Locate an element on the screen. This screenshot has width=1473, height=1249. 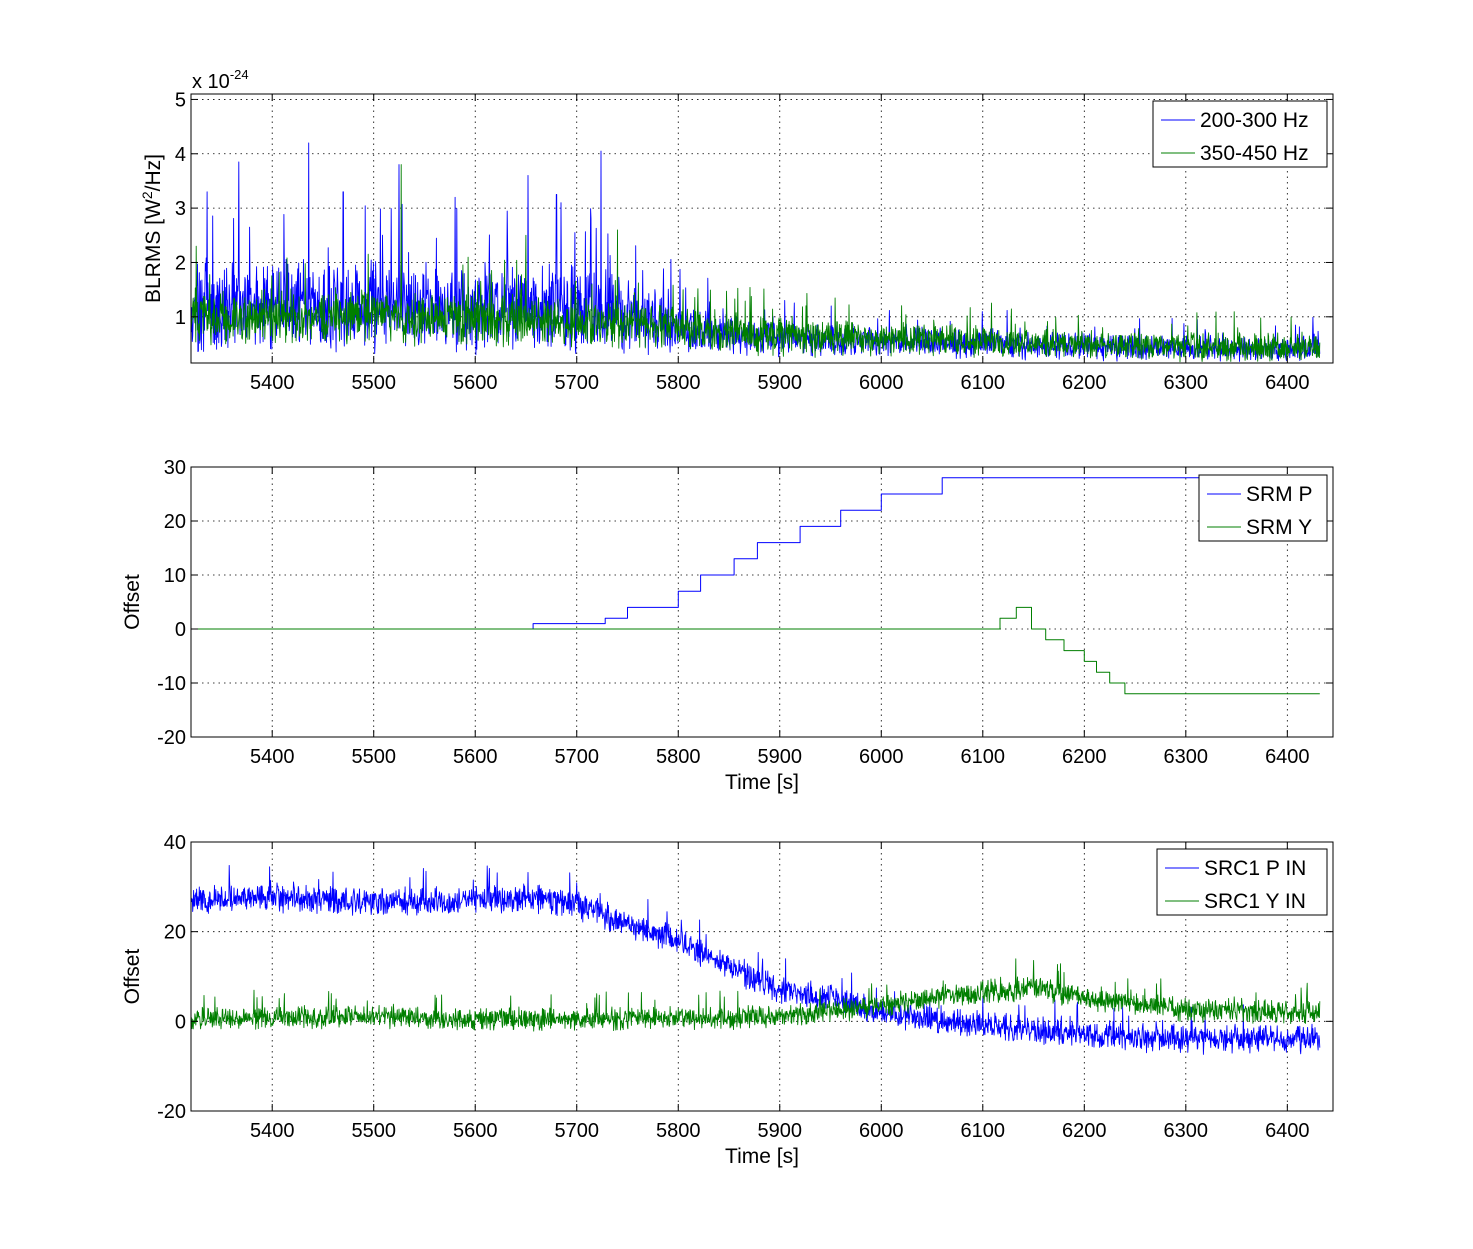
legend: SRM P SRM Y is located at coordinates (1263, 508).